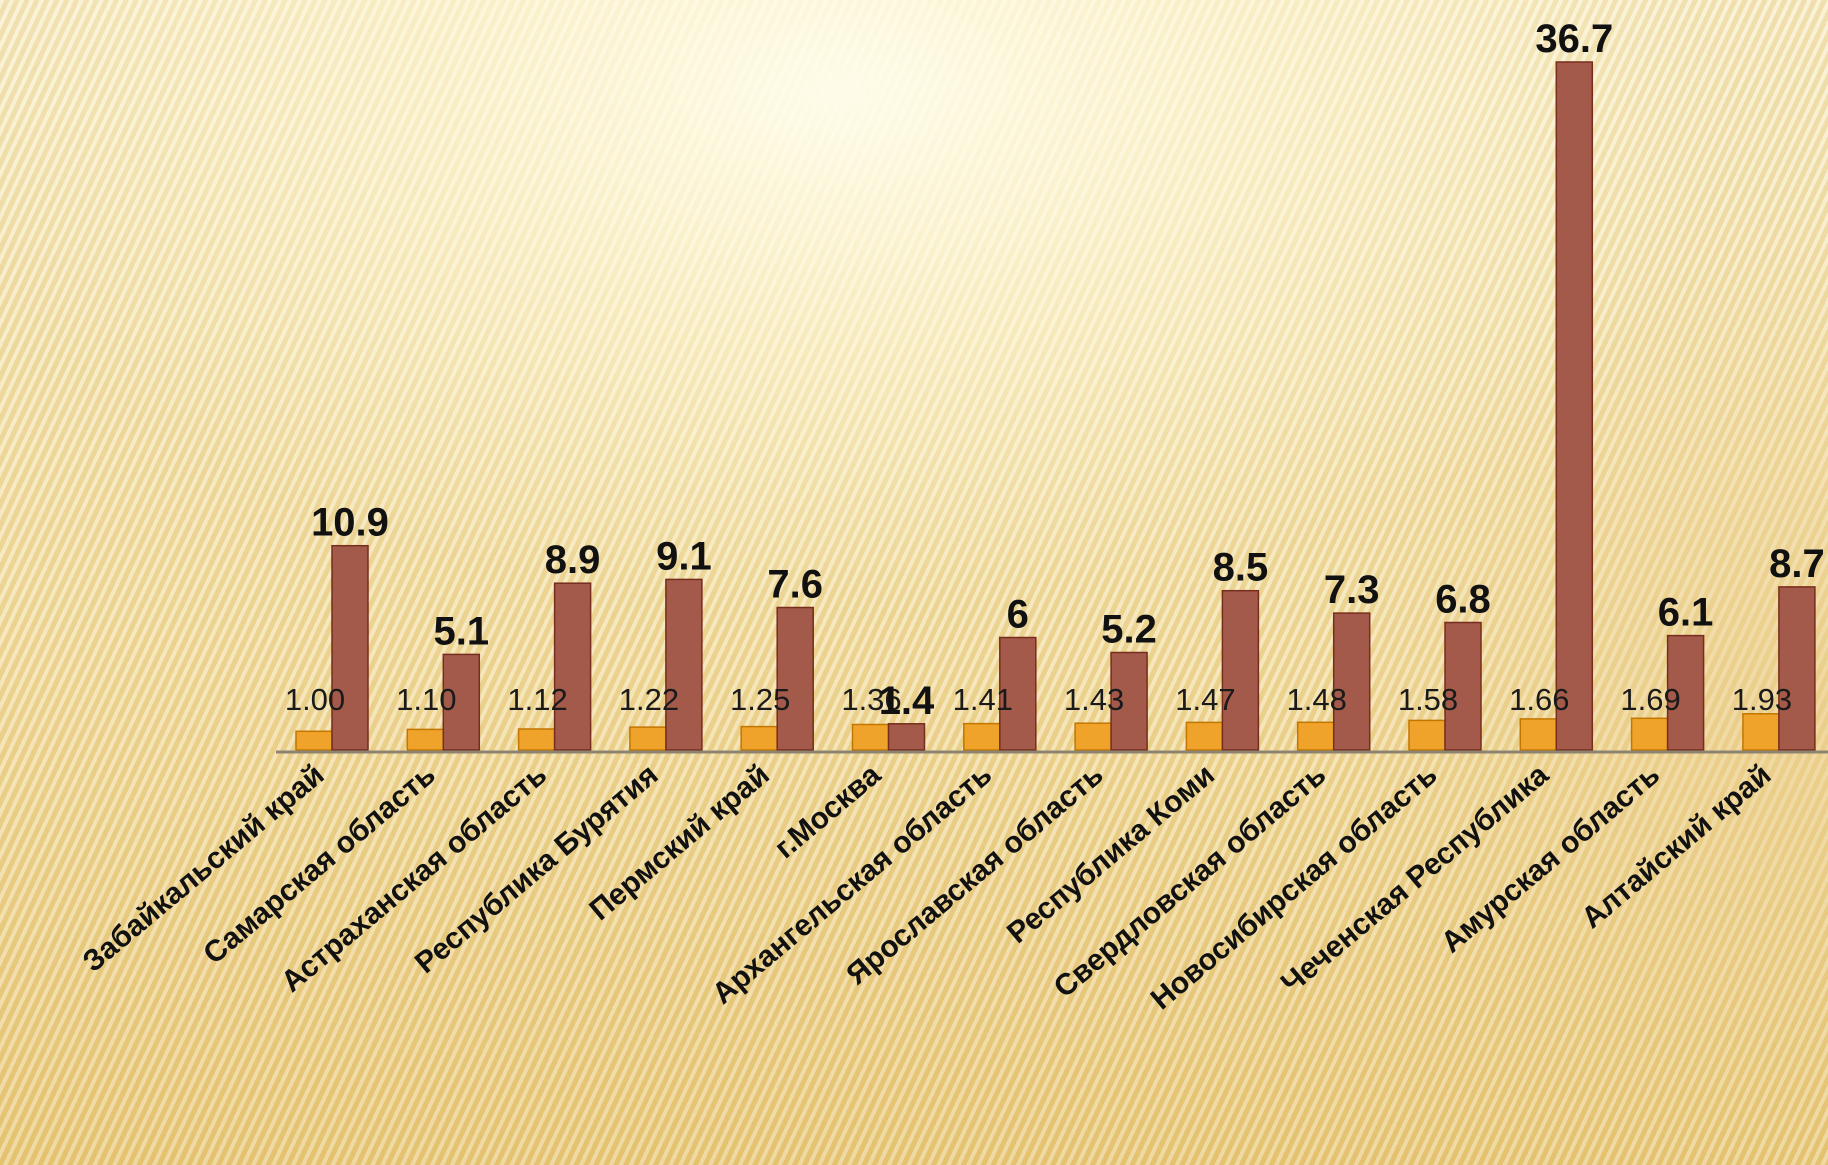 The image size is (1828, 1165). I want to click on data-label-series2: 5.2, so click(1129, 630).